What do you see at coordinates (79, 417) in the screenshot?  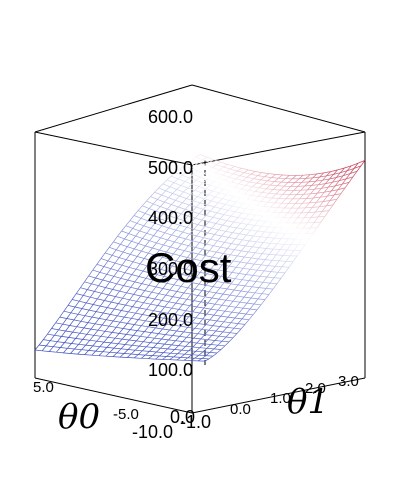 I see `x-axis-label: θ0` at bounding box center [79, 417].